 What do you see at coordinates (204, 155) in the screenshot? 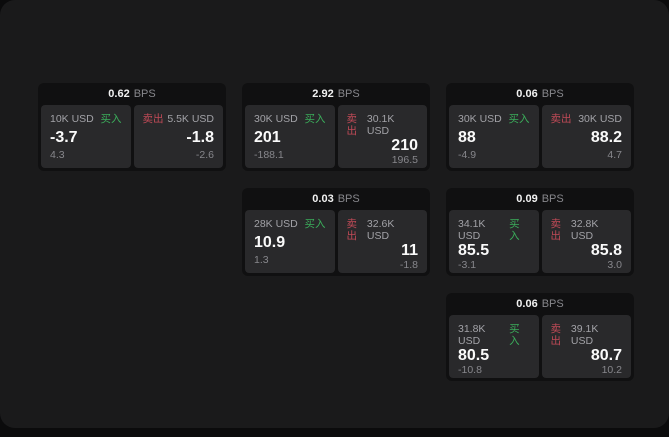
I see `sell-sub-value: -2.6` at bounding box center [204, 155].